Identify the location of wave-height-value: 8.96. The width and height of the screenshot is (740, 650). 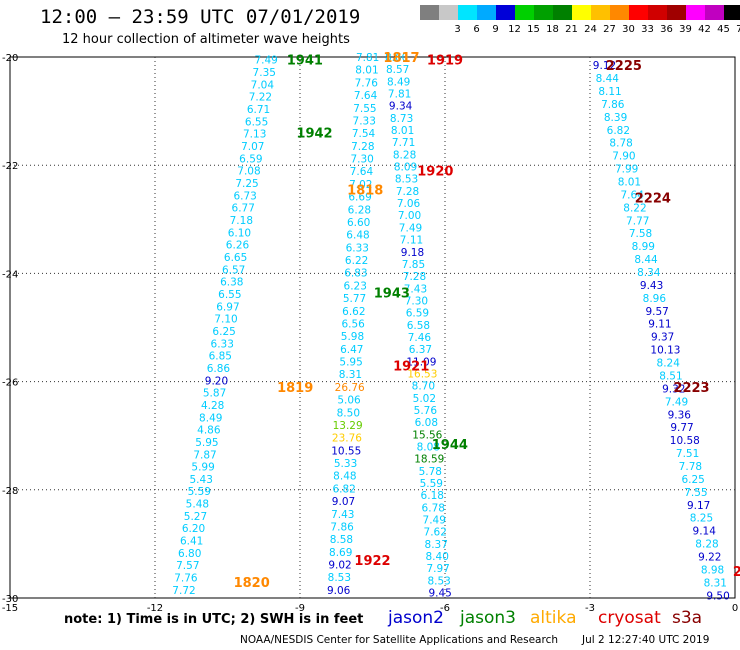
(655, 299).